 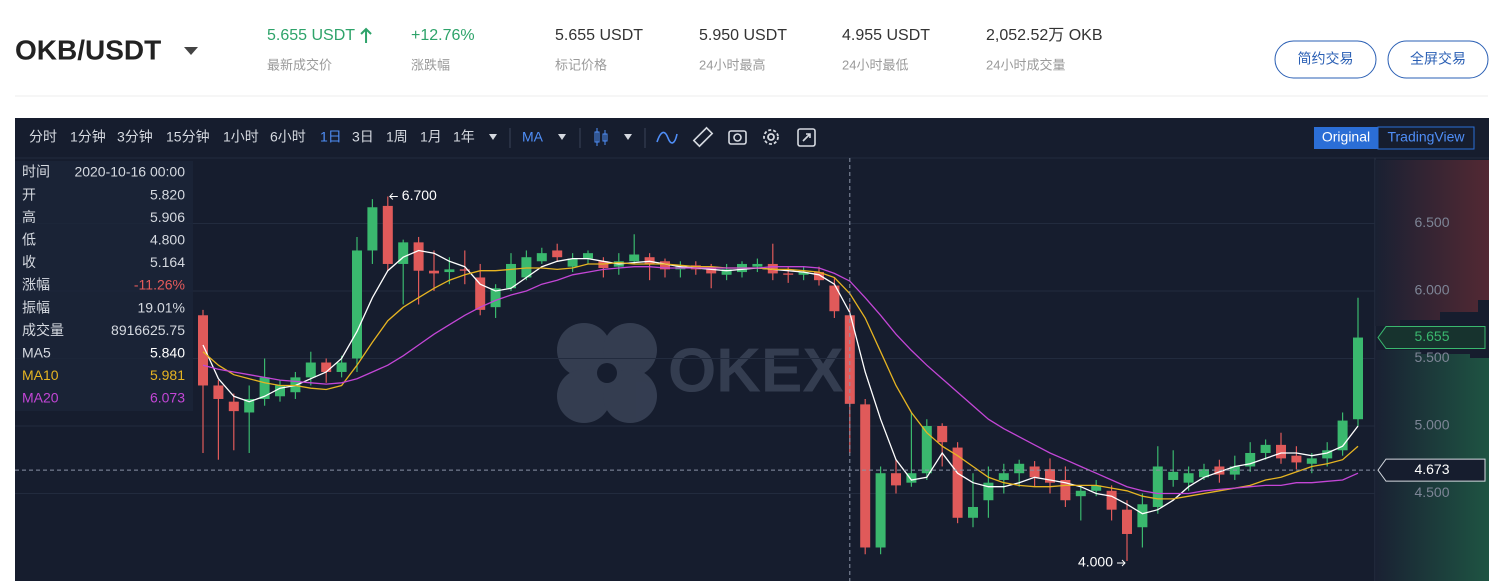 What do you see at coordinates (104, 286) in the screenshot?
I see `info-panel` at bounding box center [104, 286].